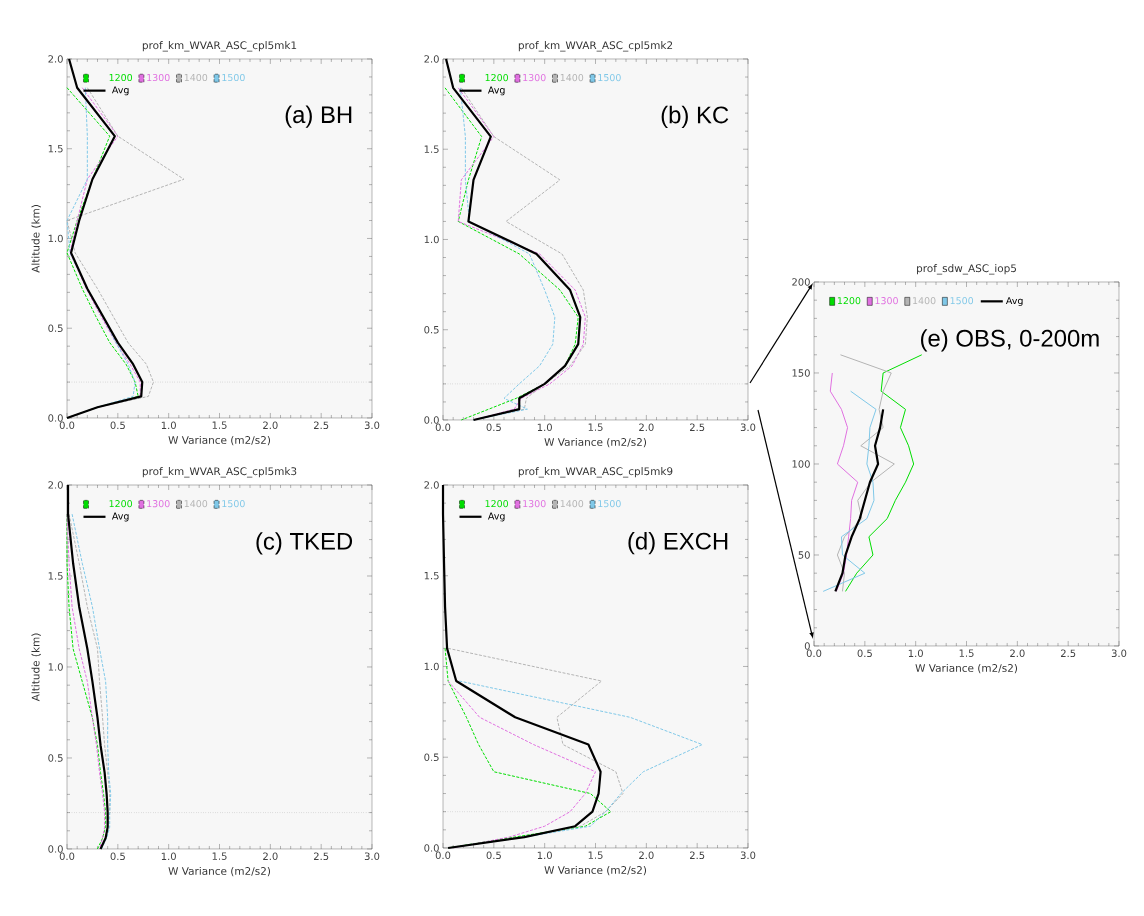 This screenshot has height=916, width=1144. Describe the element at coordinates (219, 472) in the screenshot. I see `chart-title: prof_km_WVAR_ASC_cpl5mk3` at that location.